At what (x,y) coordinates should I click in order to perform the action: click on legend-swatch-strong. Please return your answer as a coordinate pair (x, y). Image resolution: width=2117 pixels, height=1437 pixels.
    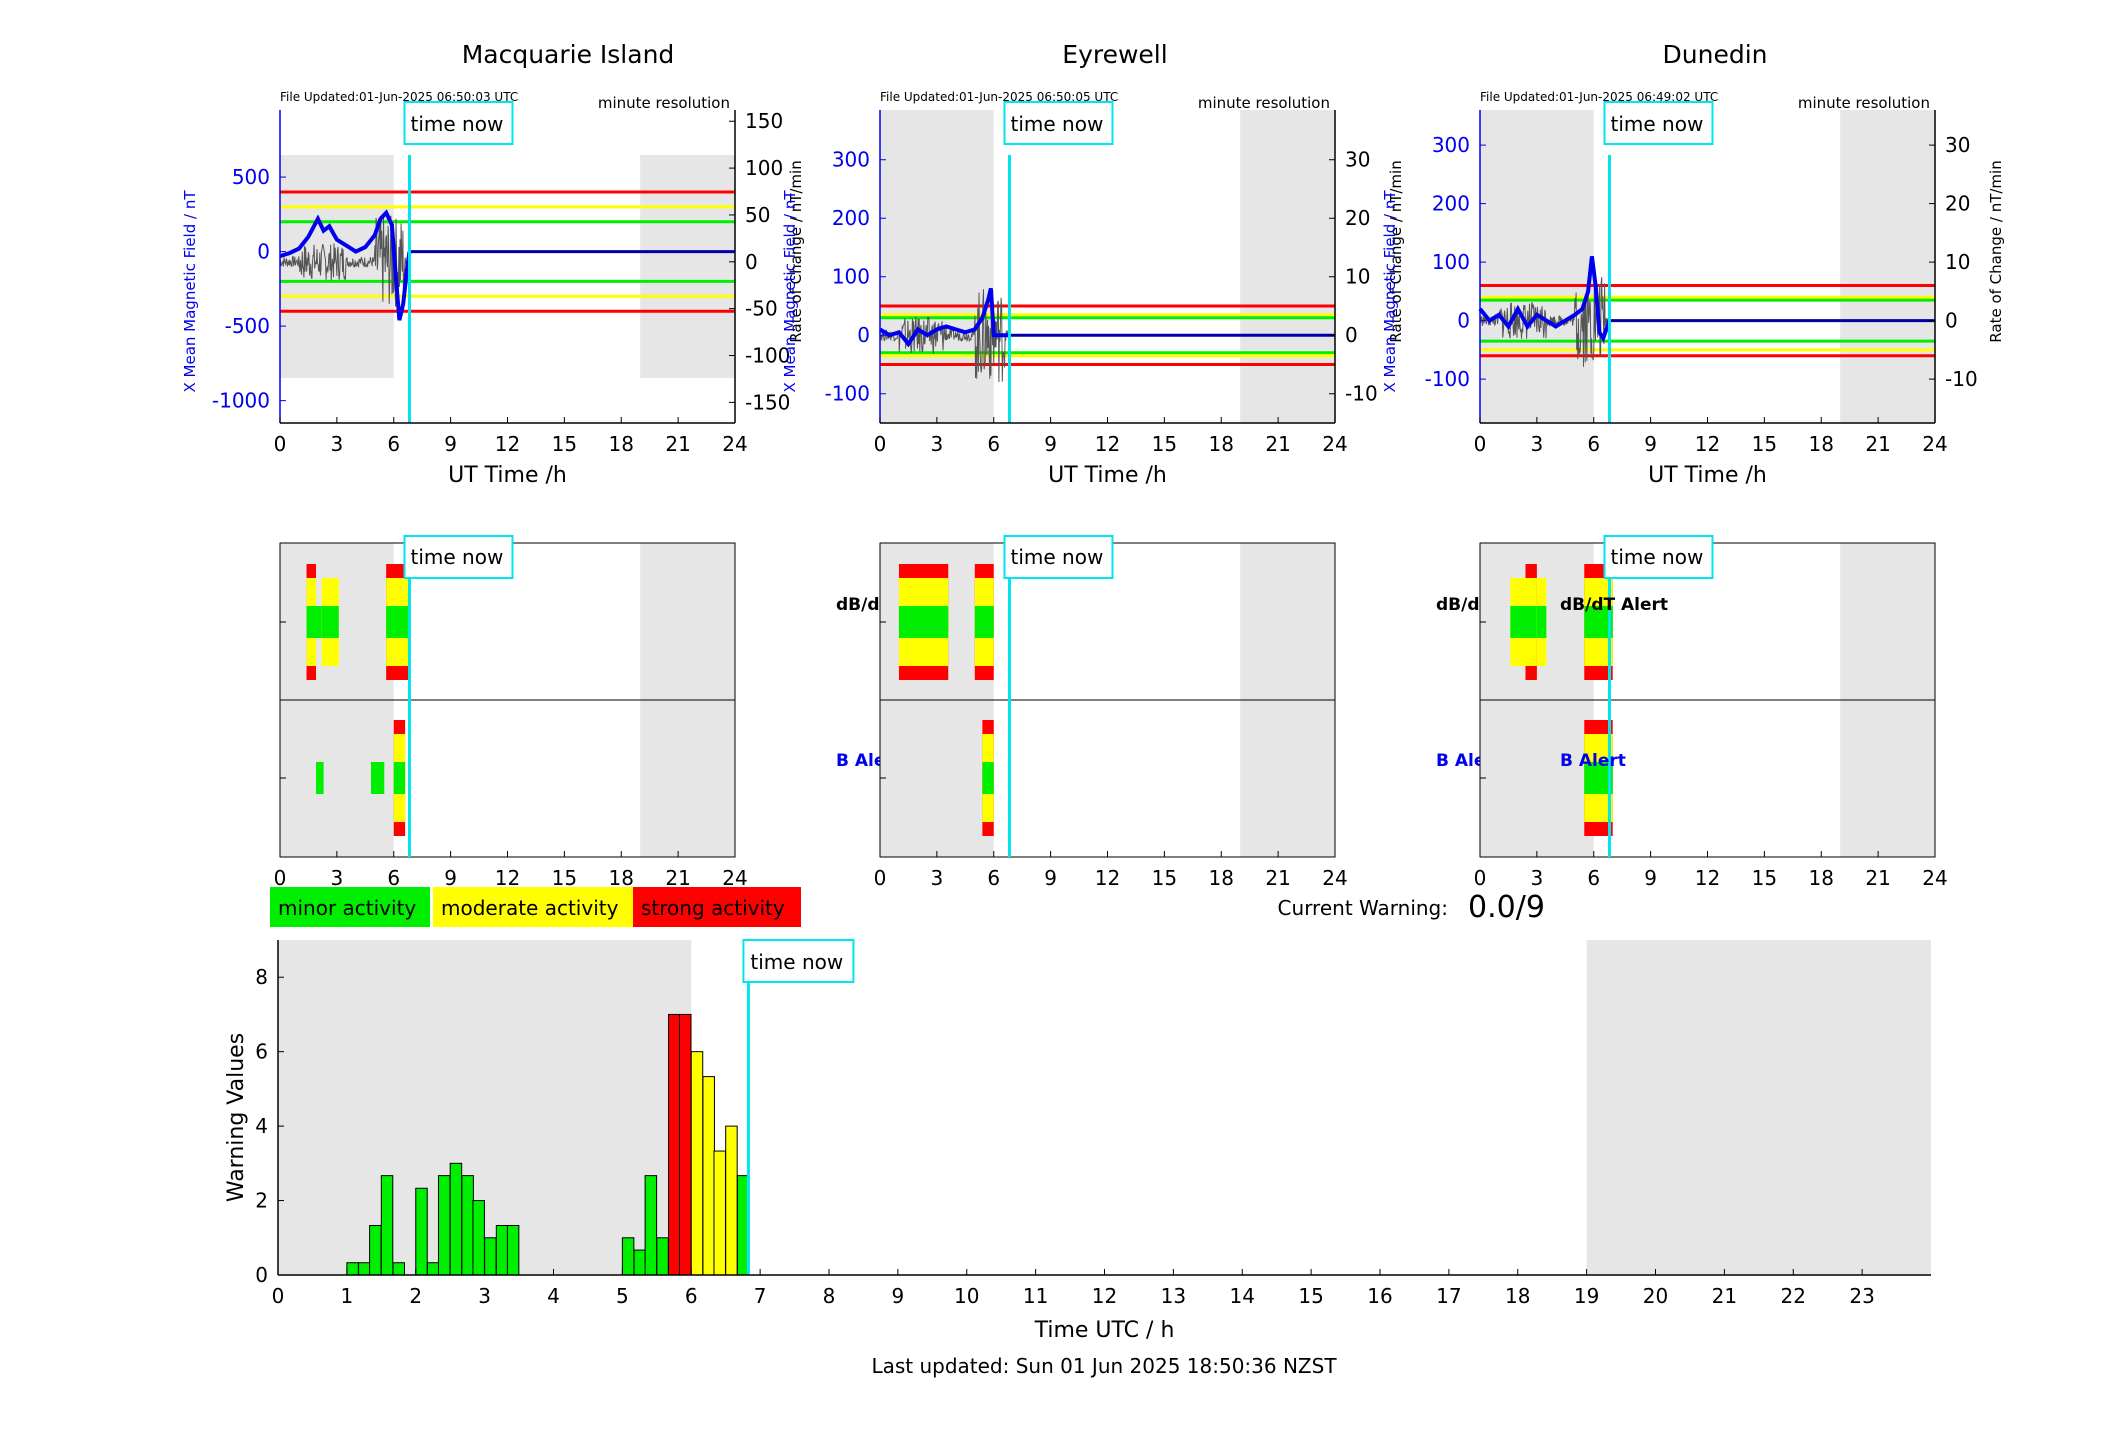
    Looking at the image, I should click on (717, 907).